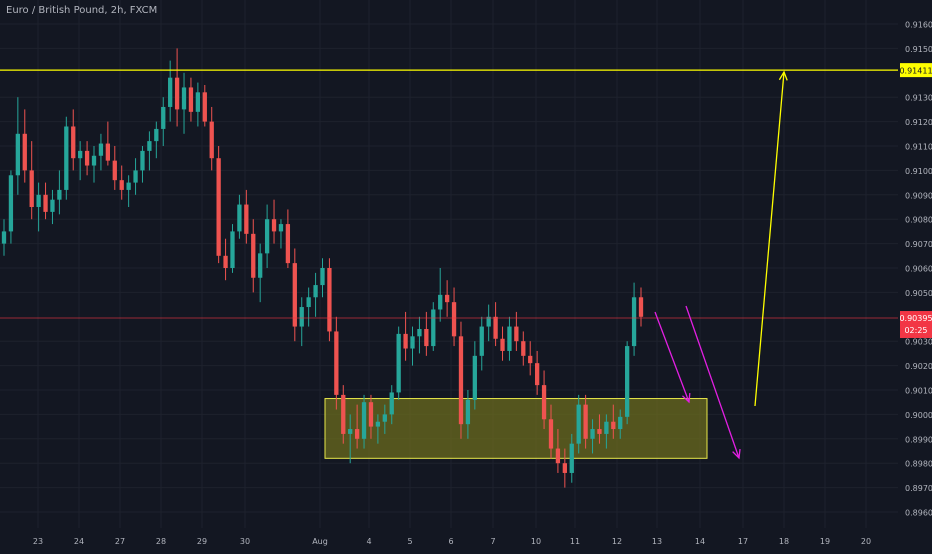 Image resolution: width=932 pixels, height=554 pixels. What do you see at coordinates (736, 454) in the screenshot?
I see `down-arrow-long-head` at bounding box center [736, 454].